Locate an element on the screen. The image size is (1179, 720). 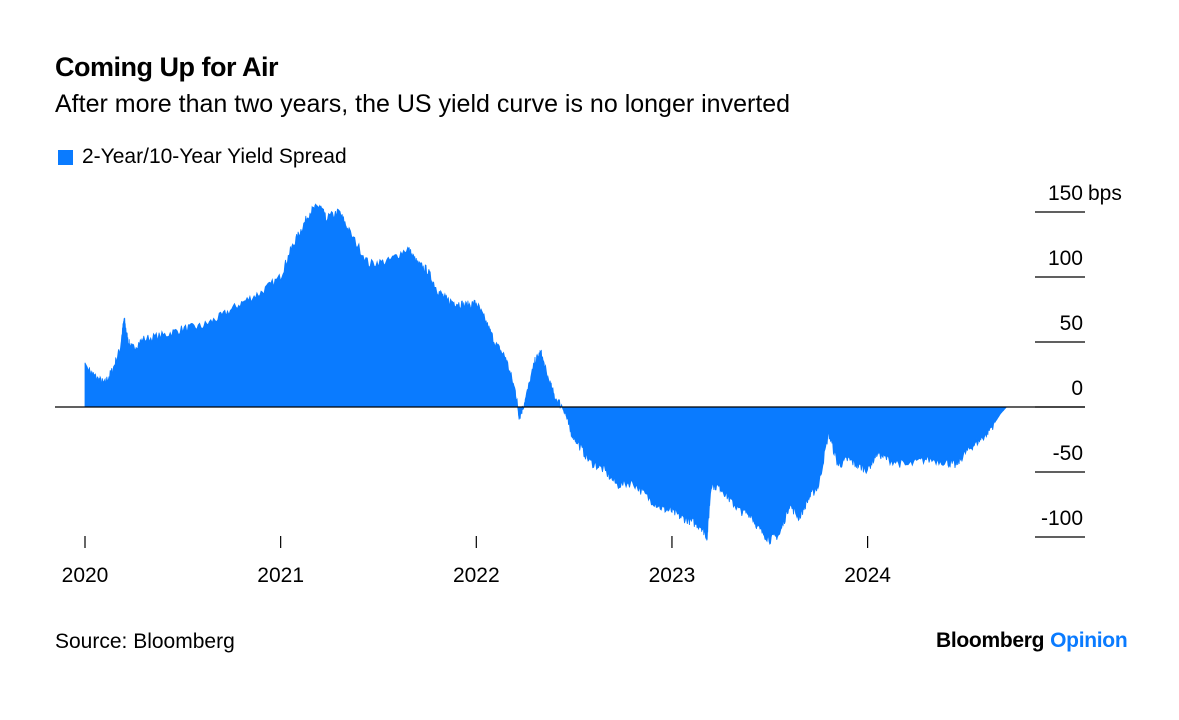
legend-label: 2-Year/10-Year Yield Spread is located at coordinates (214, 156).